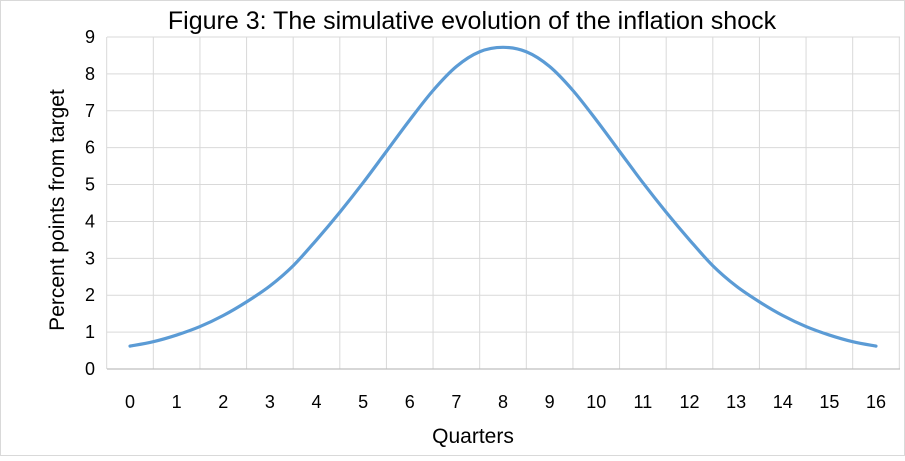  I want to click on x-tick-label: 14, so click(783, 402).